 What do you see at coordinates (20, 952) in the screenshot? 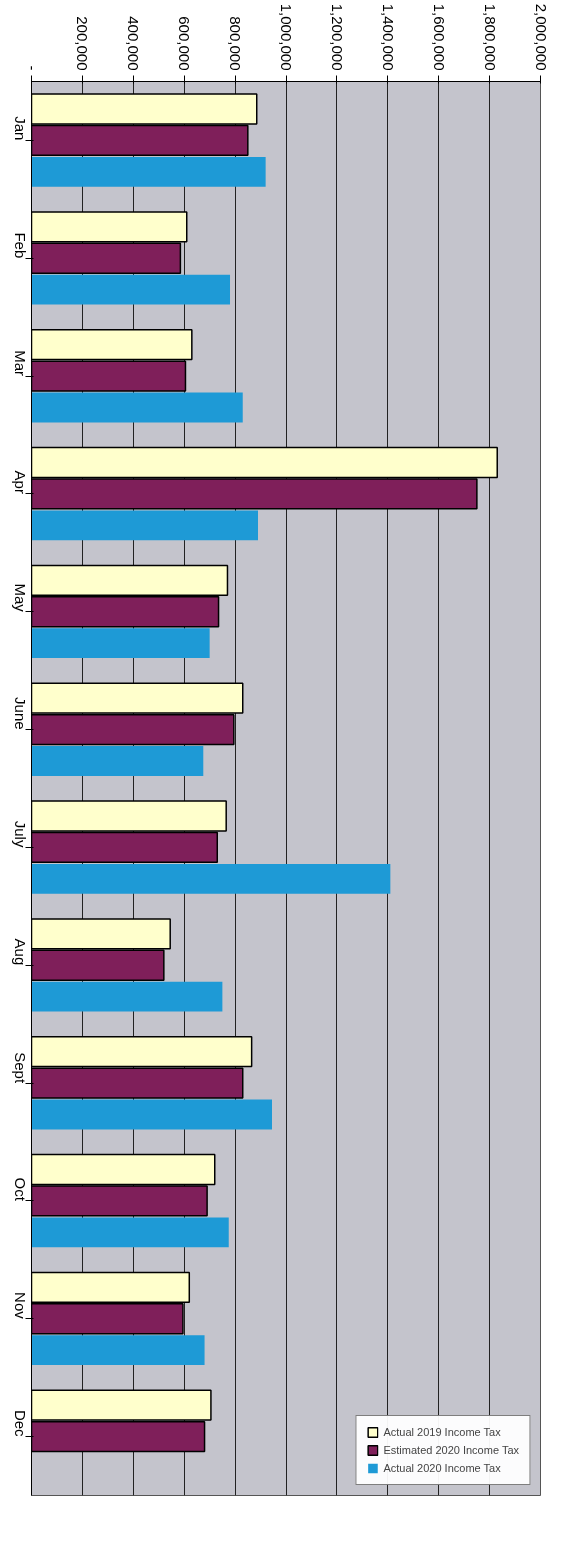
I see `y-tick-label: Aug` at bounding box center [20, 952].